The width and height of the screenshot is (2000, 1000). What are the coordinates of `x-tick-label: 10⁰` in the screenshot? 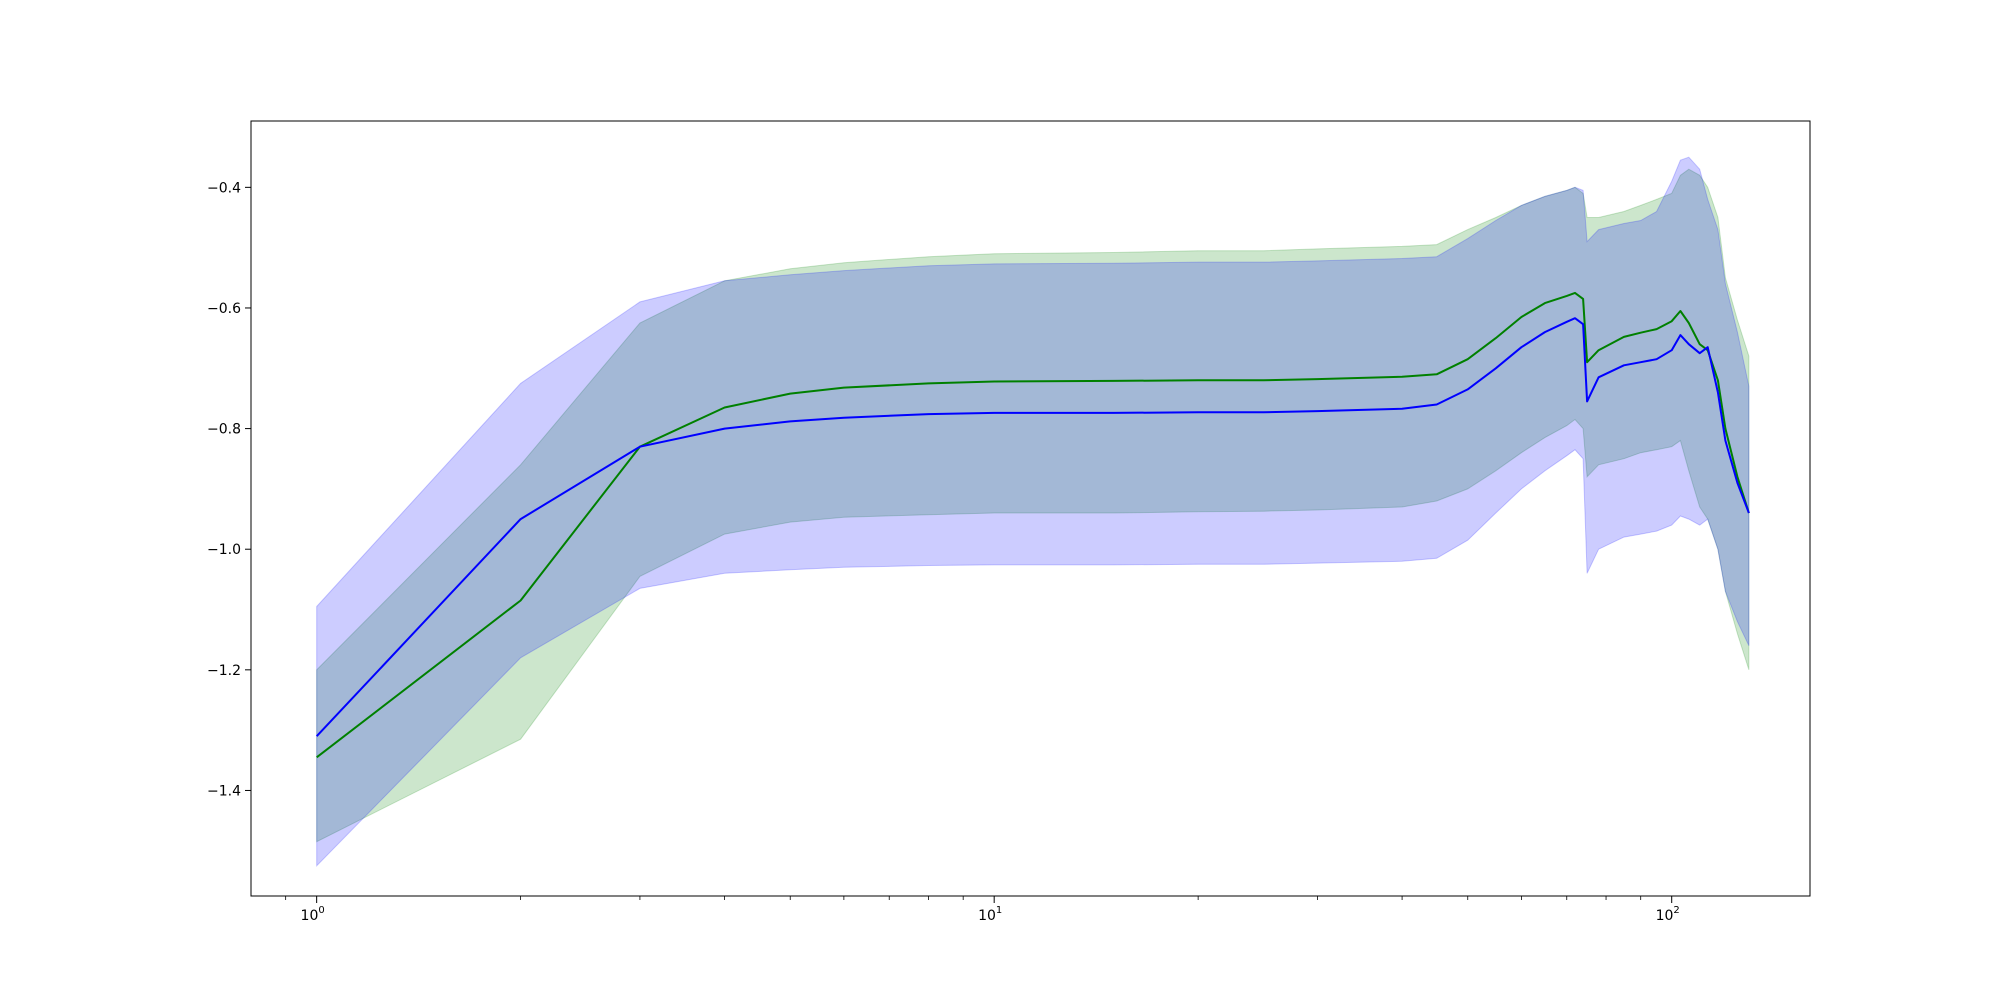 It's located at (313, 914).